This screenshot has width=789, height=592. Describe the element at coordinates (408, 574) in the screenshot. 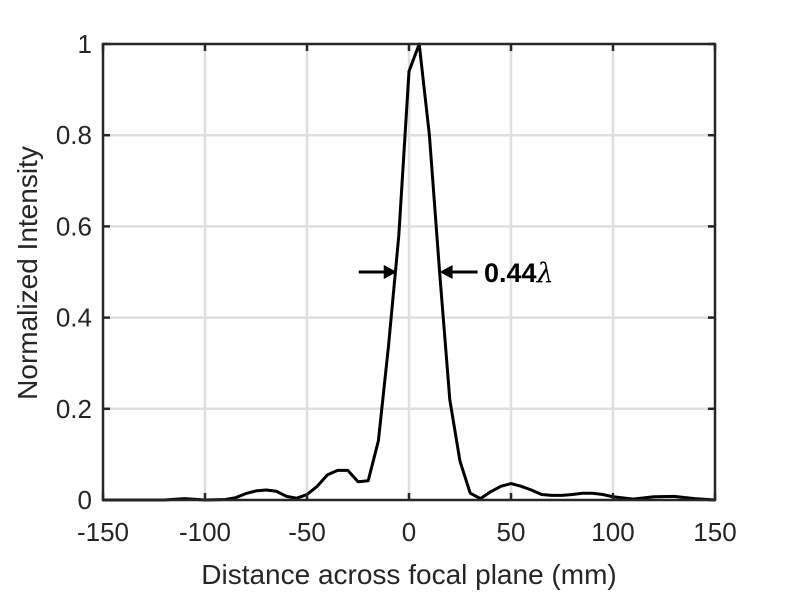

I see `x-axis-label: Distance across focal plane (mm)` at that location.